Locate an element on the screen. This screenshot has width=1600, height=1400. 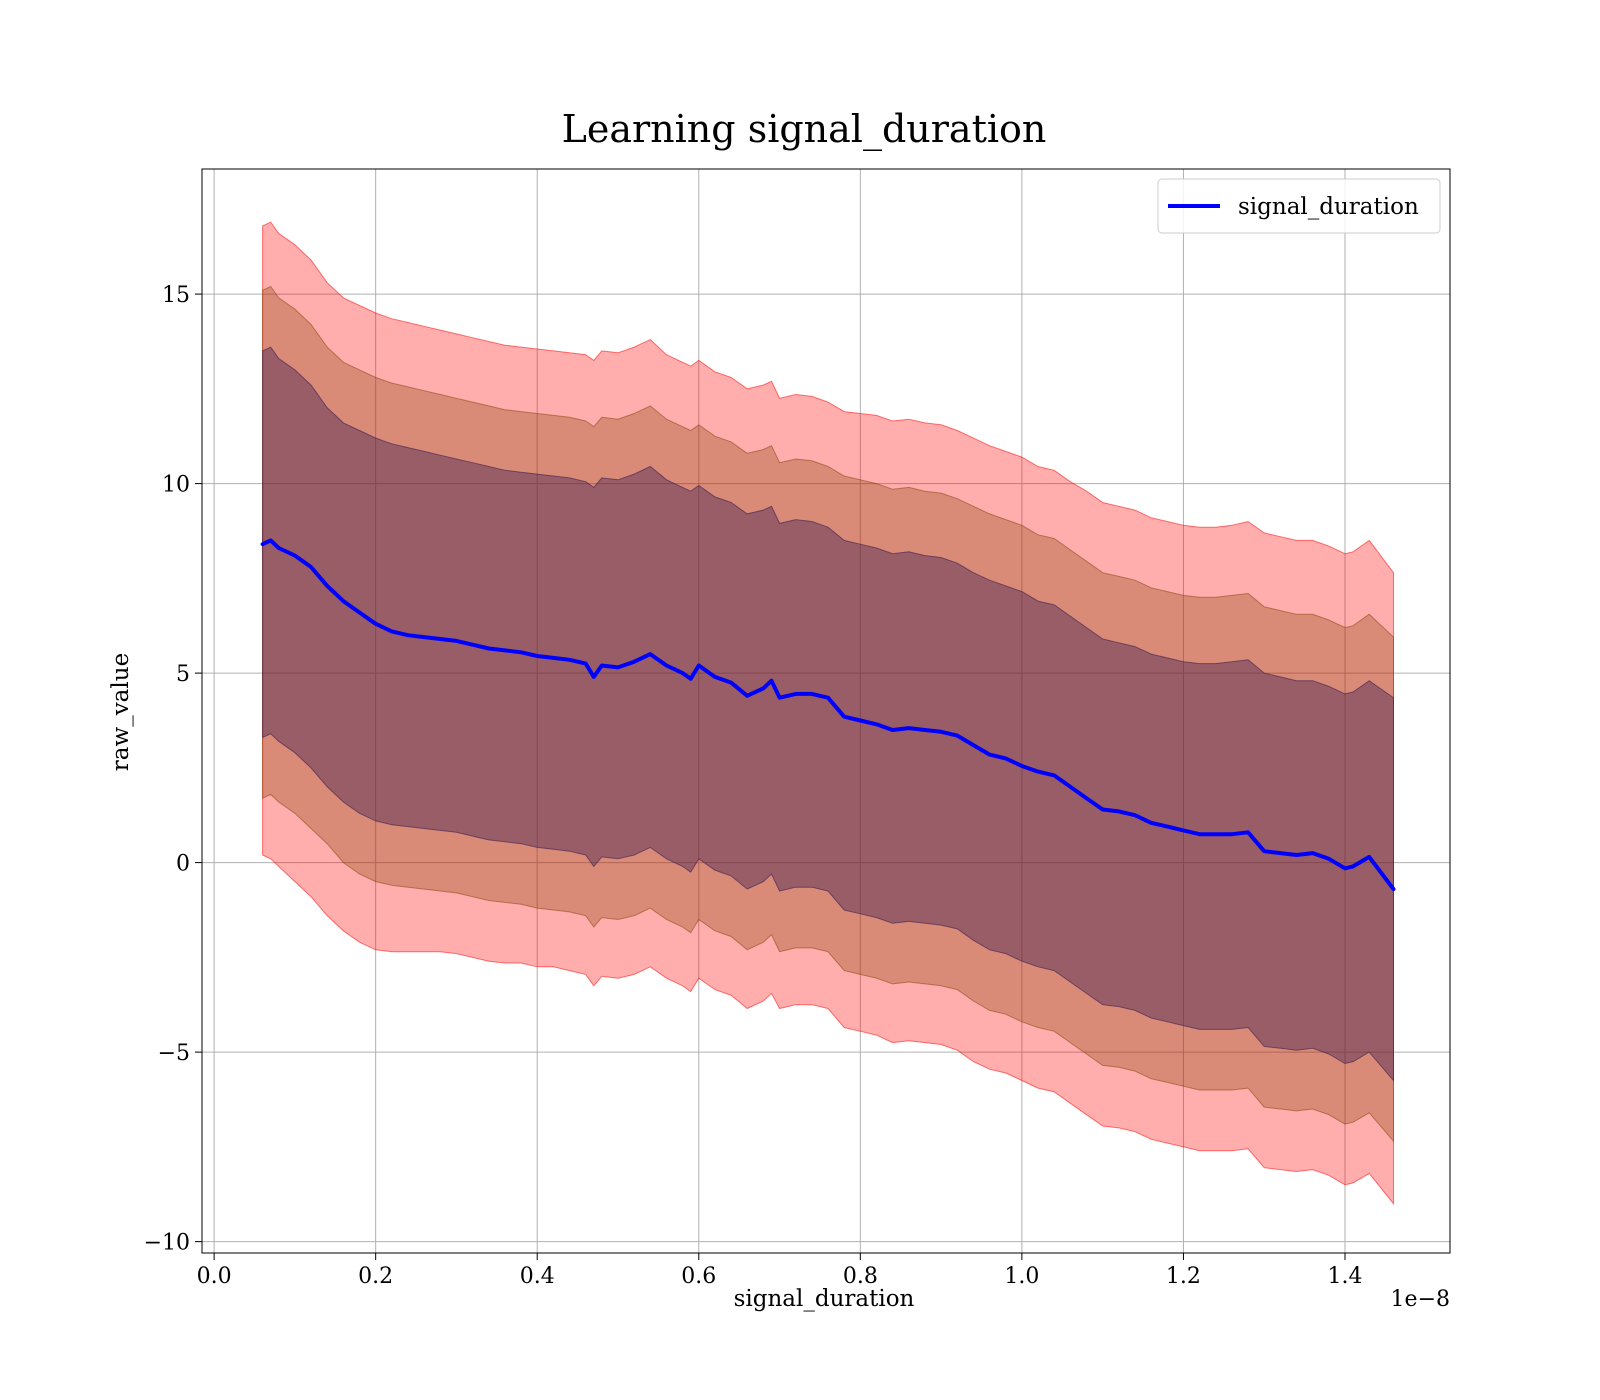
legend-label: signal_duration is located at coordinates (1328, 207).